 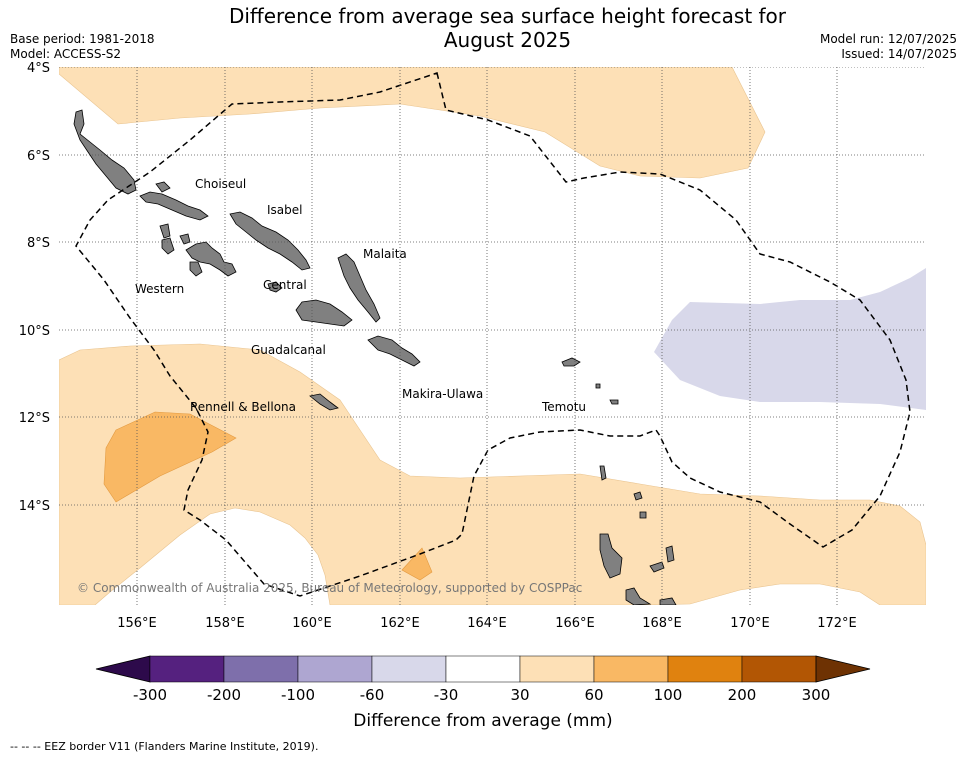 What do you see at coordinates (38, 156) in the screenshot?
I see `lat-label-6s: 6°S` at bounding box center [38, 156].